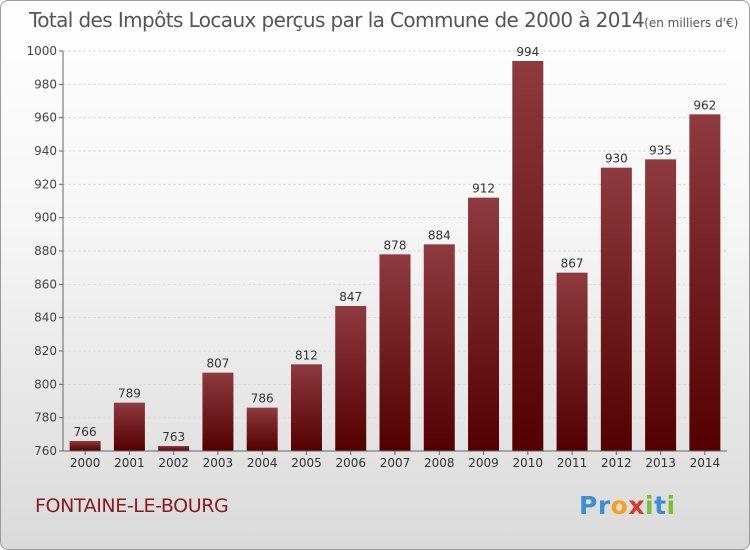  Describe the element at coordinates (45, 284) in the screenshot. I see `y-tick-label: 860` at that location.